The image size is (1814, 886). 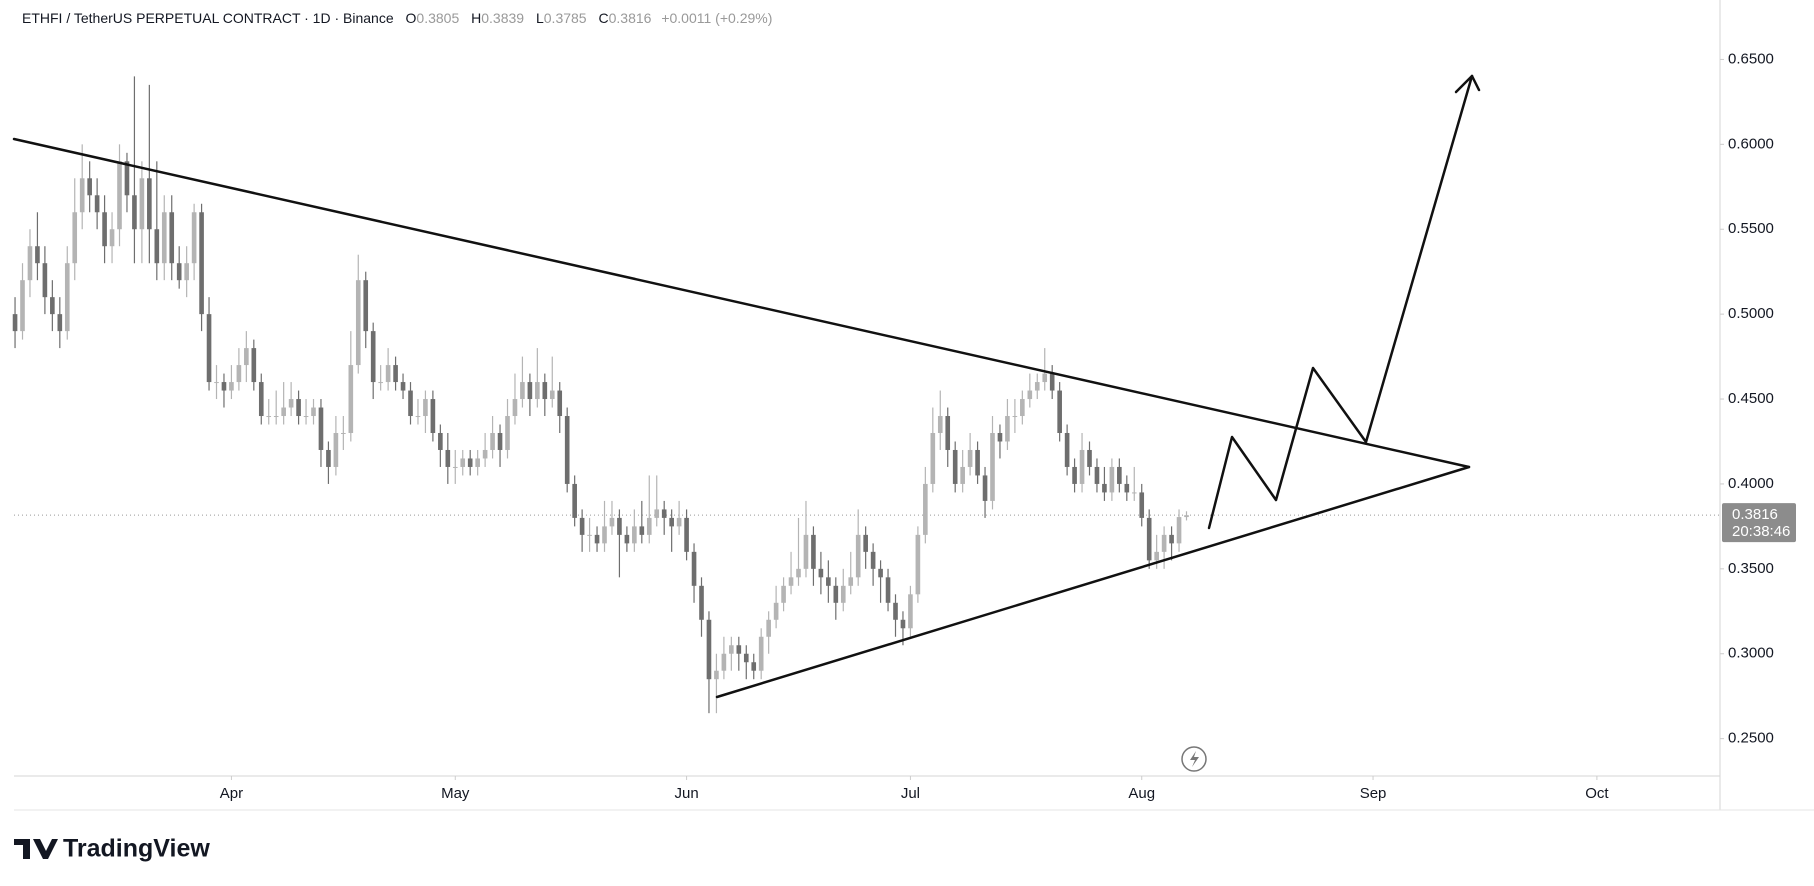 I want to click on icon-circle, so click(x=1194, y=759).